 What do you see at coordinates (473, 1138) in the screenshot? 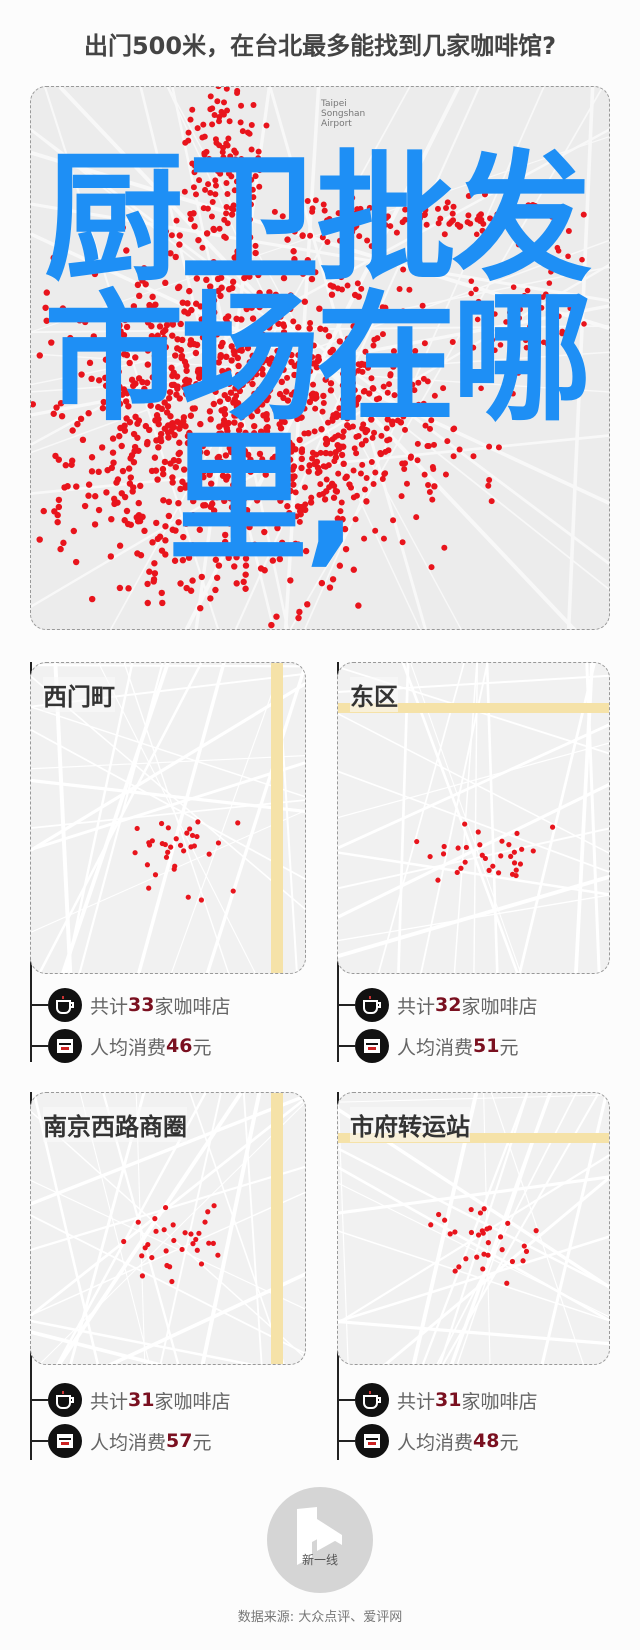
I see `main-road` at bounding box center [473, 1138].